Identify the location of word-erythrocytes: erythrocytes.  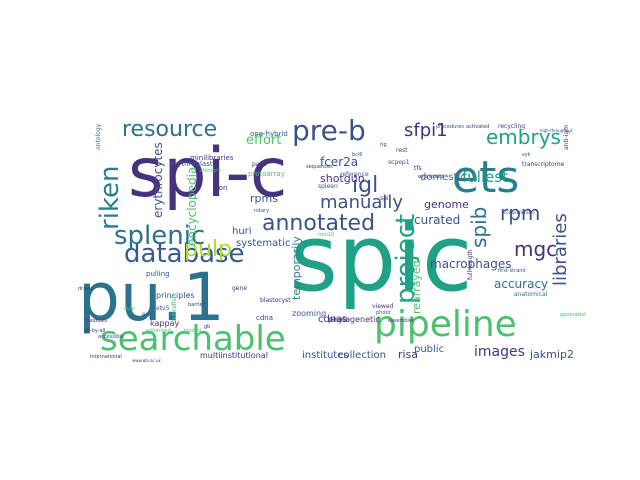
(158, 180).